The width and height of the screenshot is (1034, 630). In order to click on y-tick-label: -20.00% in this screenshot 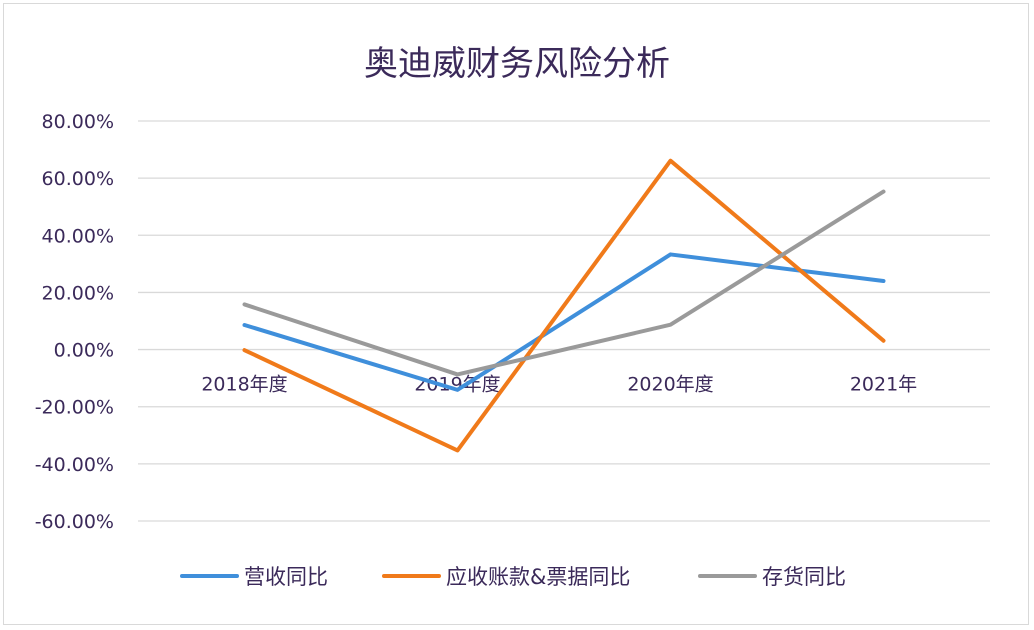, I will do `click(74, 408)`.